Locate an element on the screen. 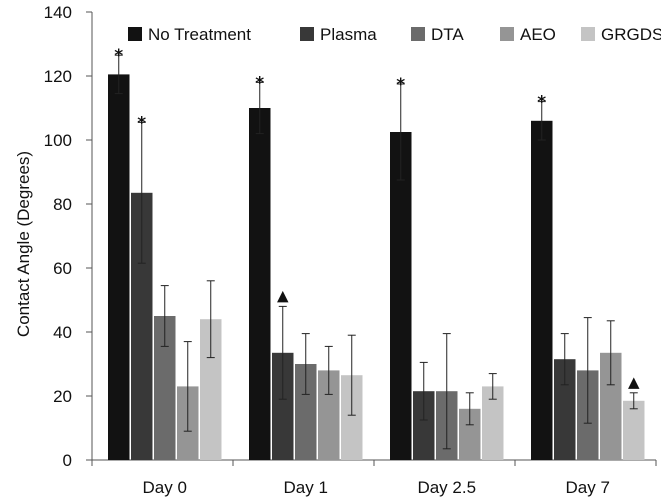 The height and width of the screenshot is (501, 661). legend-label: AEO is located at coordinates (538, 34).